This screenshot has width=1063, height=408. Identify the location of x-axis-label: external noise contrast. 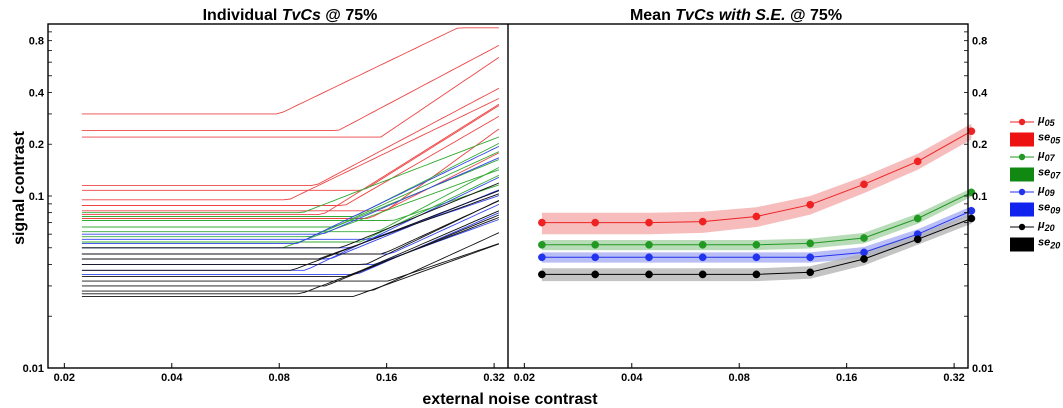
(510, 399).